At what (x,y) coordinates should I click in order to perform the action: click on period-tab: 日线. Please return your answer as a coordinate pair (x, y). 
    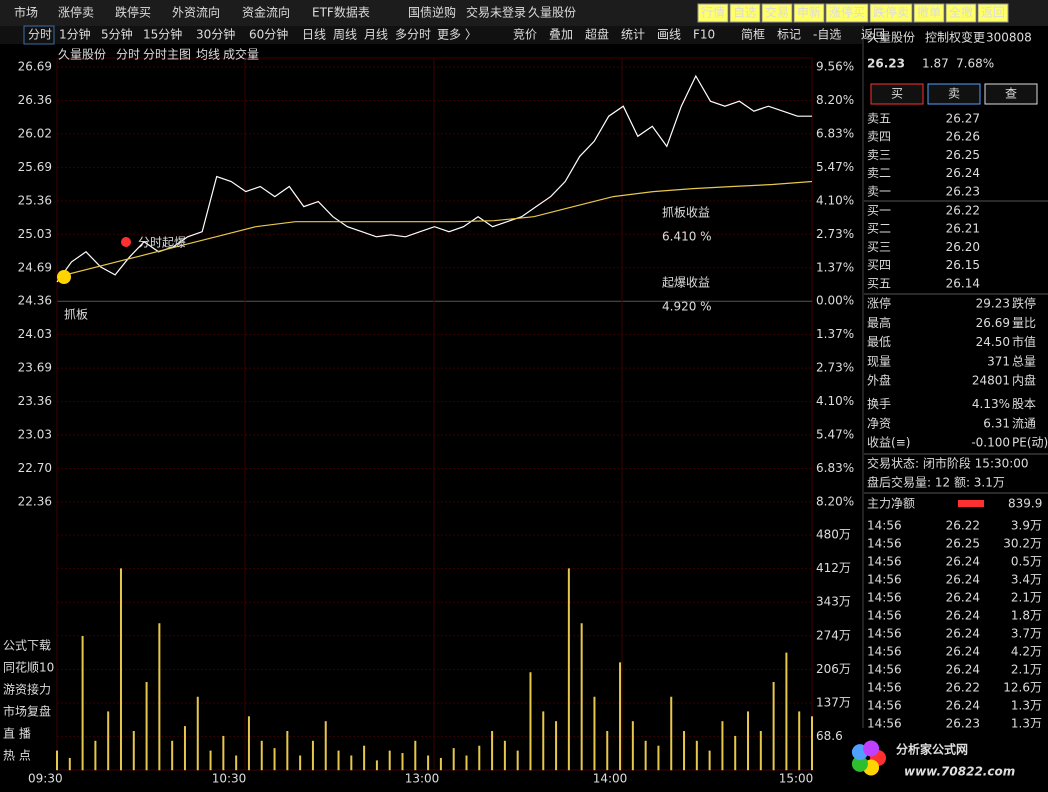
    Looking at the image, I should click on (314, 35).